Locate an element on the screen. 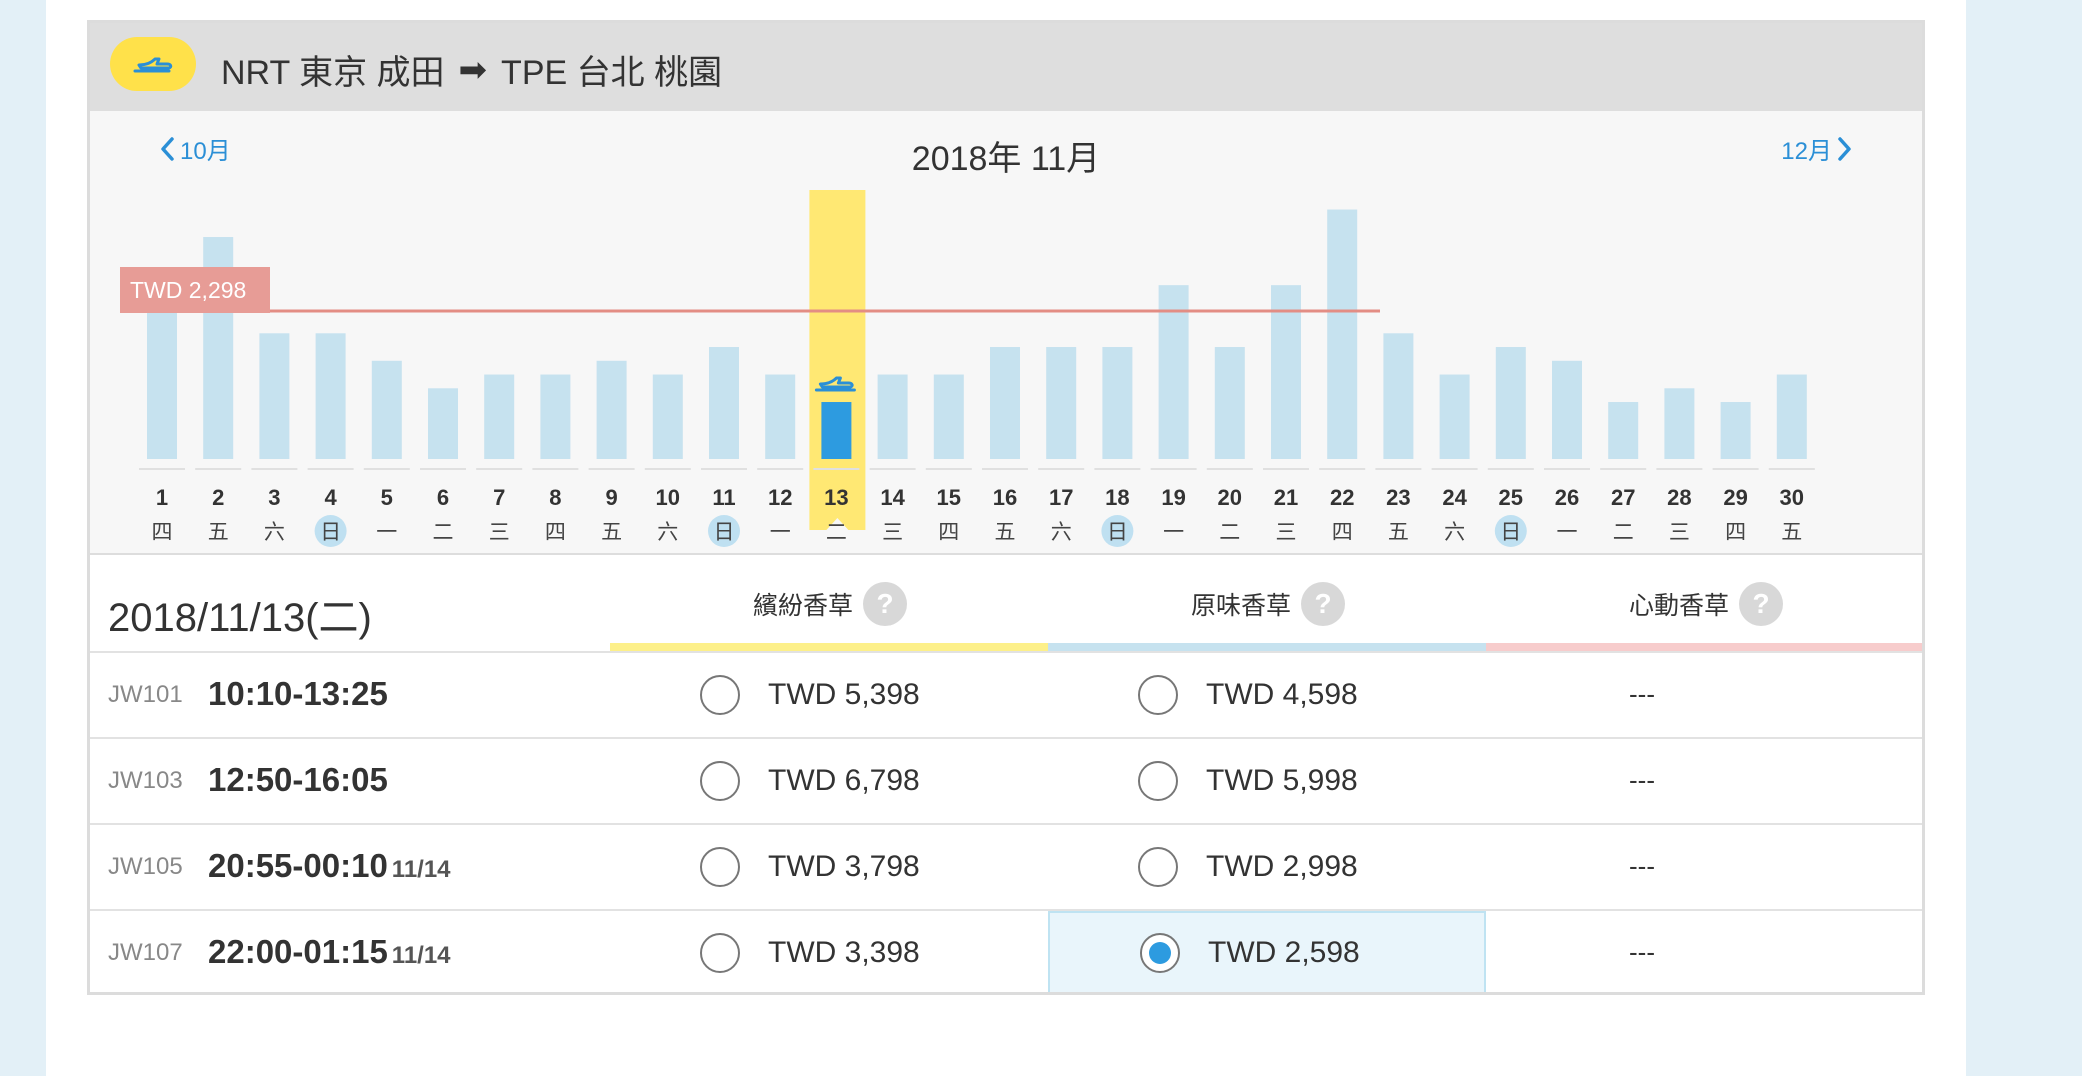 The image size is (2082, 1076). day-label: 18 is located at coordinates (1117, 497).